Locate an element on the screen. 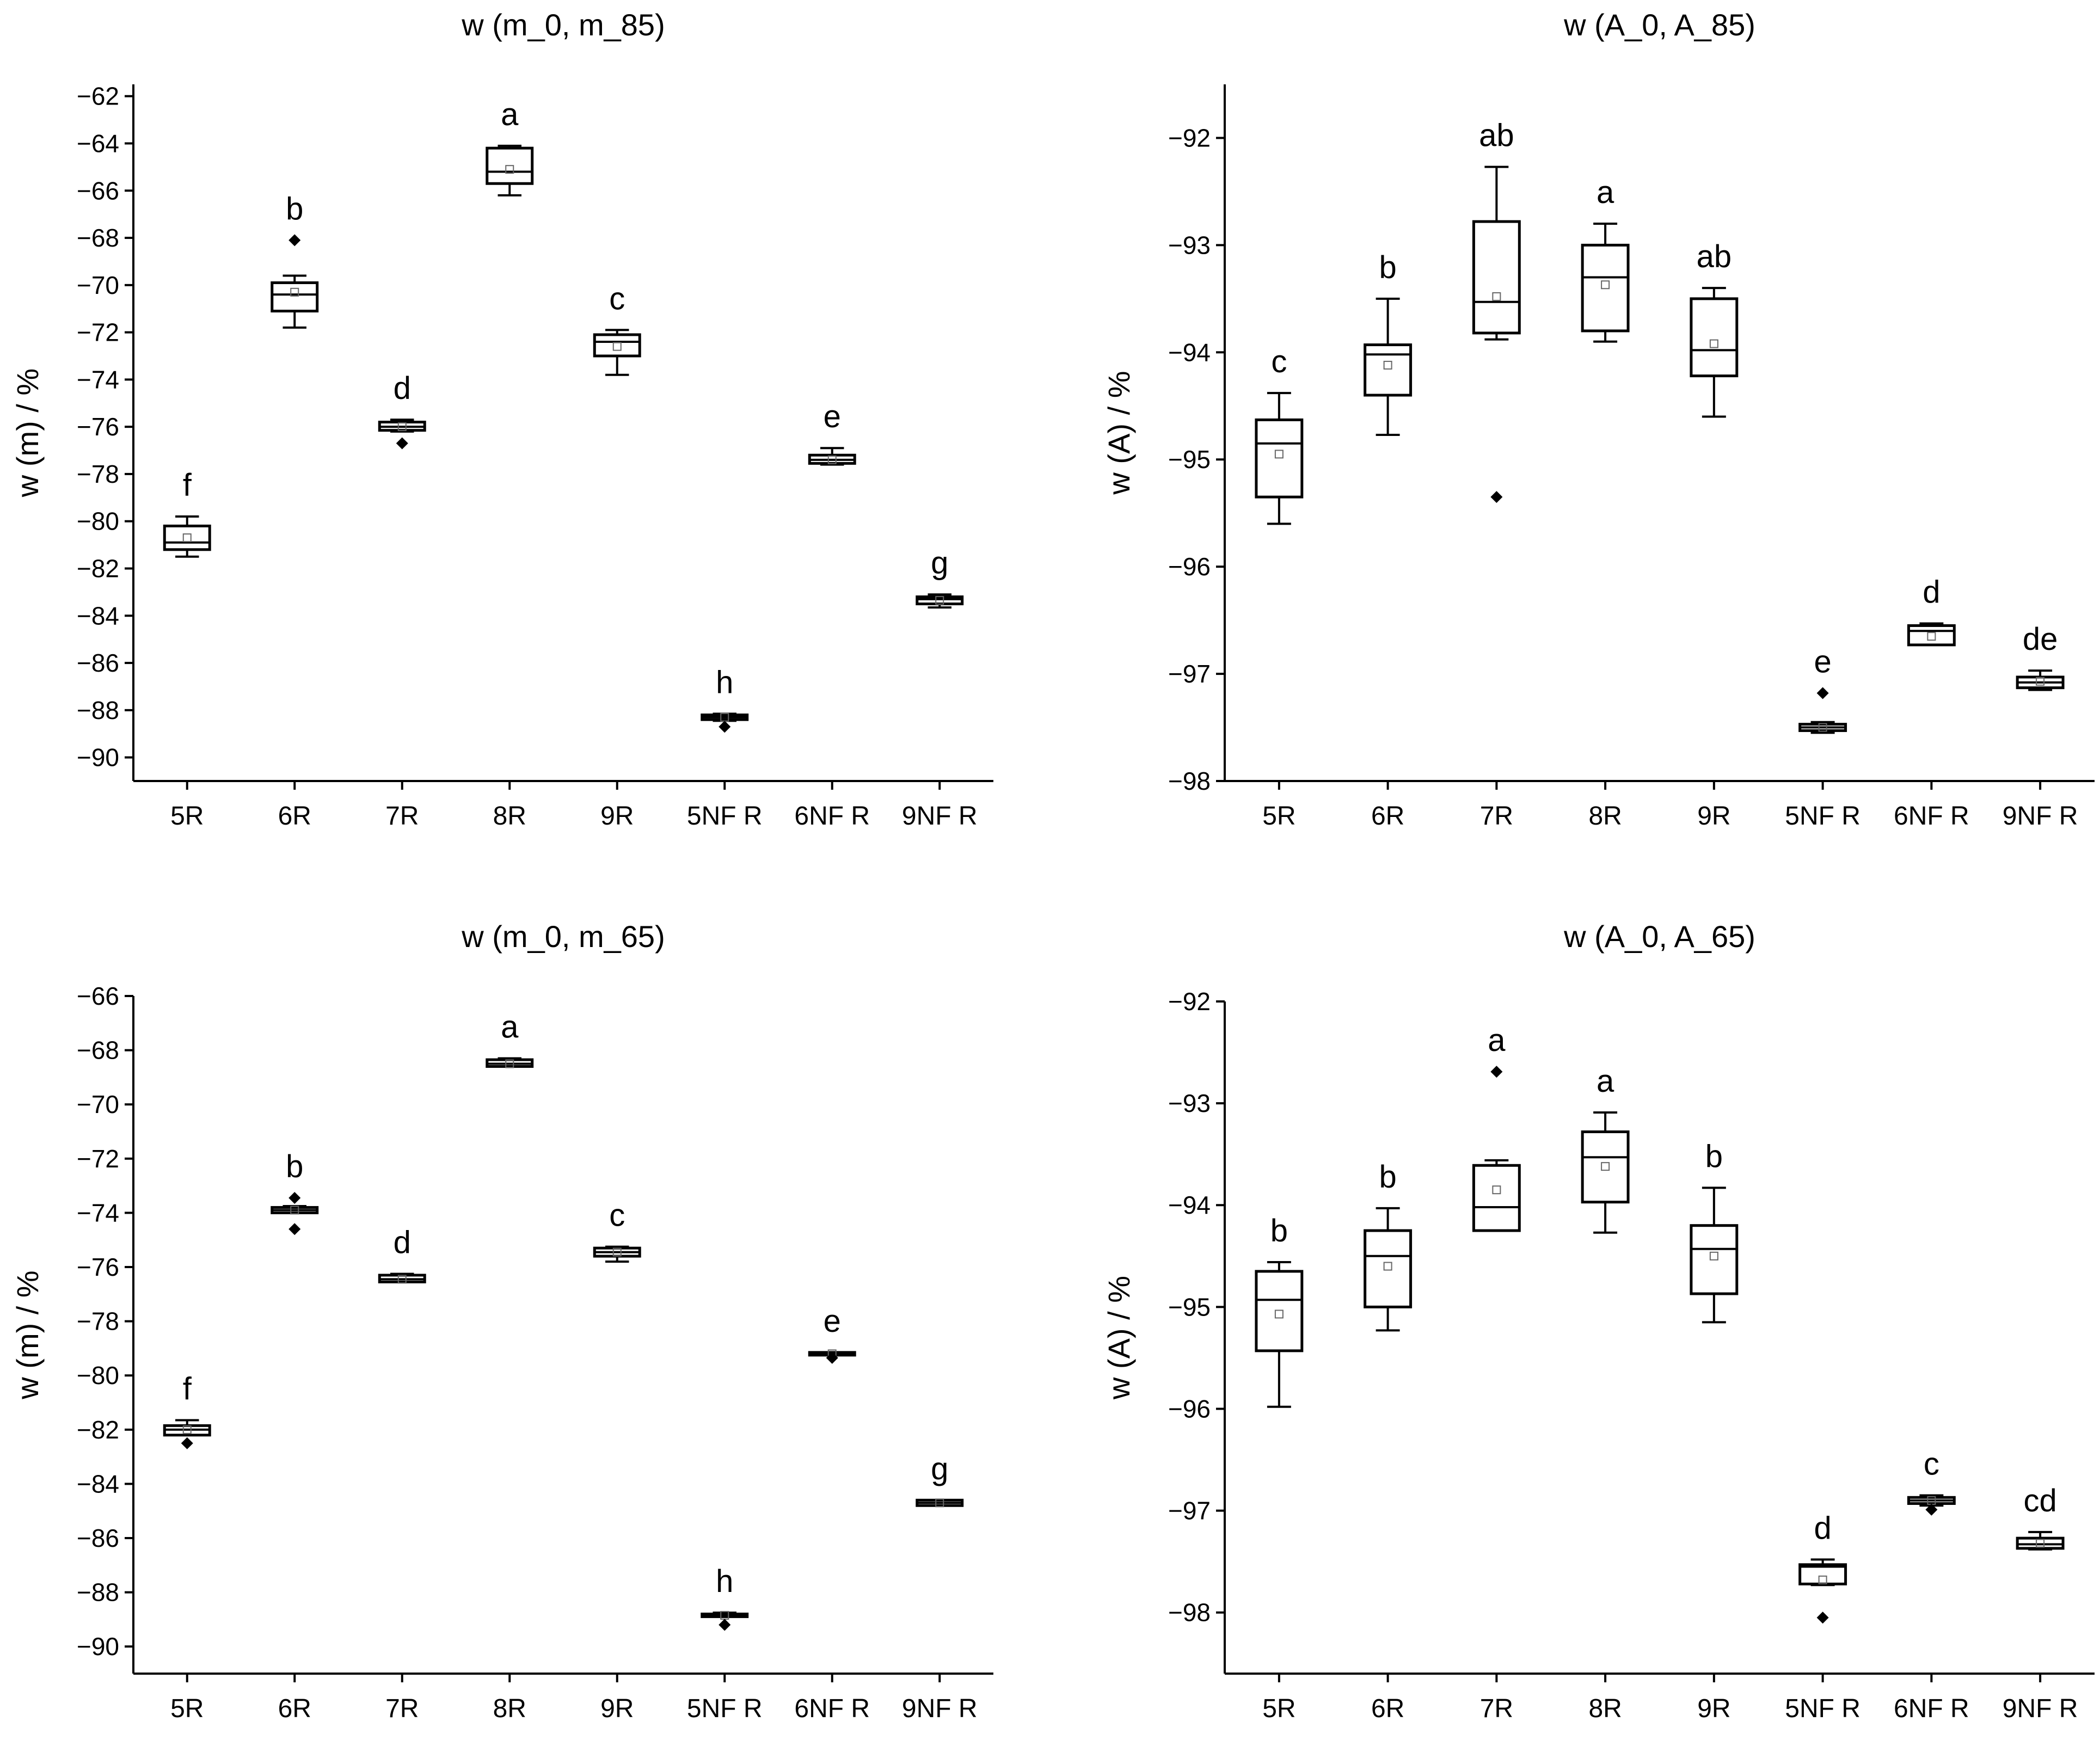 This screenshot has height=1746, width=2100. significance-letter: f is located at coordinates (187, 1388).